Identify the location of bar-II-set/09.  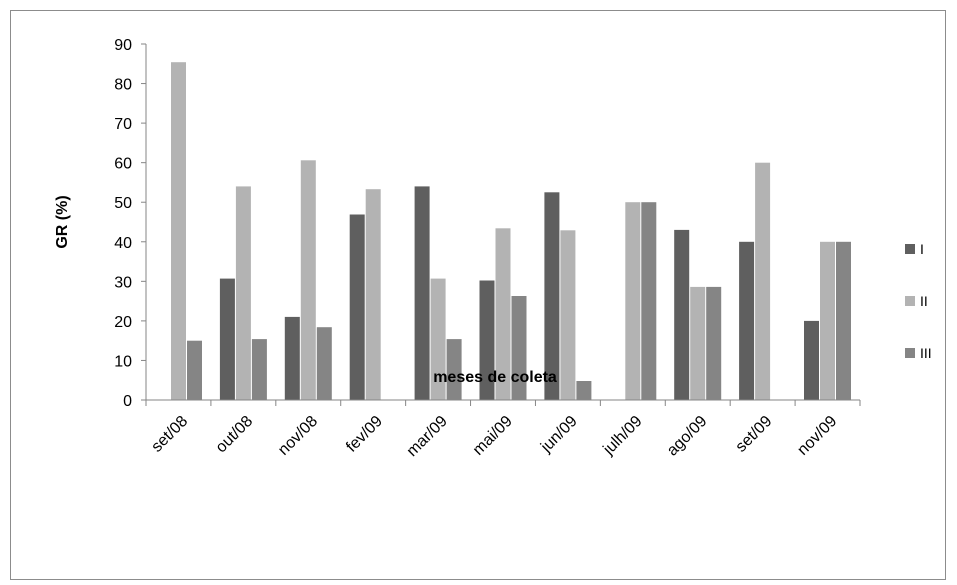
(763, 281).